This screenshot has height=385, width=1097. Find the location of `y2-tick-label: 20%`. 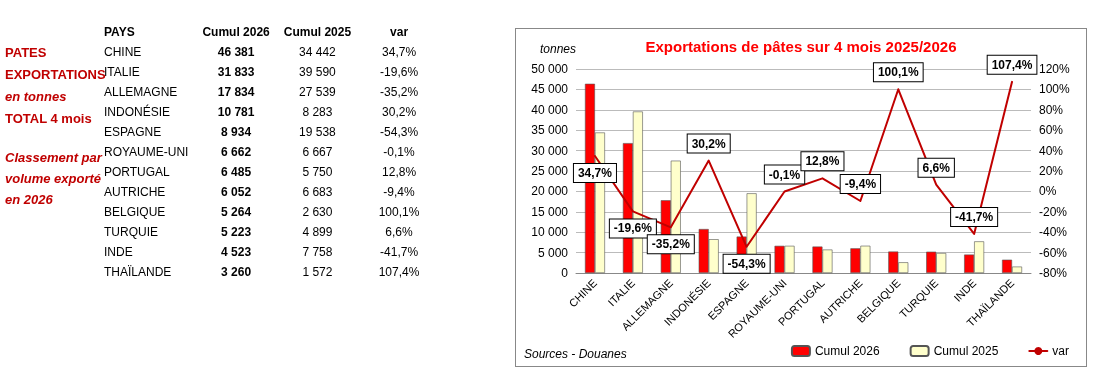

y2-tick-label: 20% is located at coordinates (1051, 171).